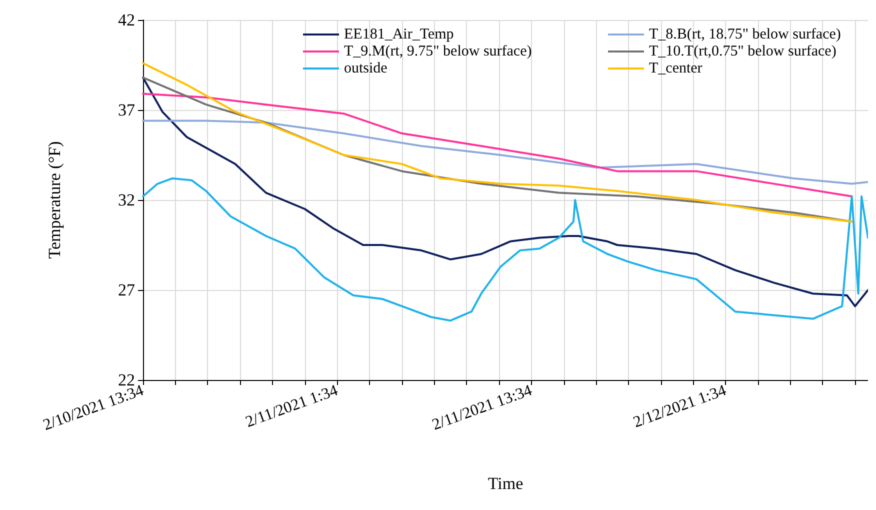  Describe the element at coordinates (742, 52) in the screenshot. I see `legend-label: T_10.T(rt,0.75" below surface)` at that location.